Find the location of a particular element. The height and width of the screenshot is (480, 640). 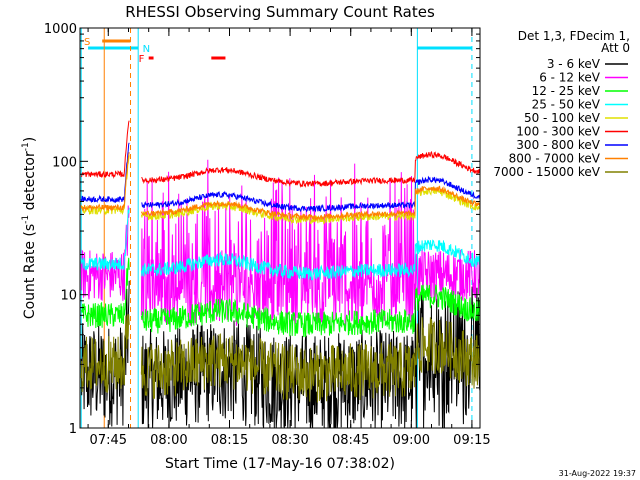

x-tick-label: 08:15 is located at coordinates (229, 440).